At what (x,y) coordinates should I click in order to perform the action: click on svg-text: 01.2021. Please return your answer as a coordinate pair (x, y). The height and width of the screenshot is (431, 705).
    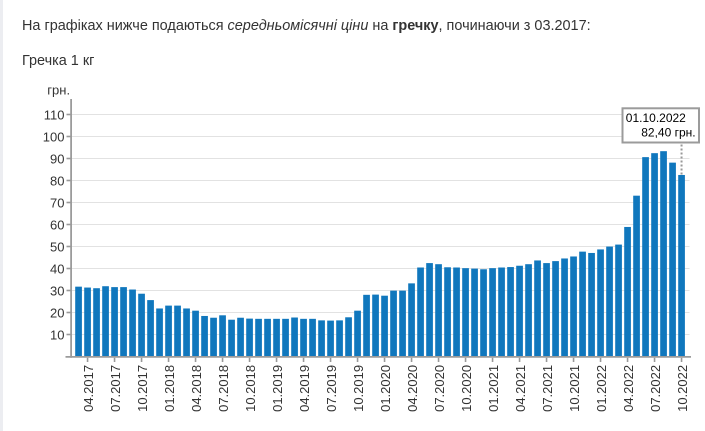
    Looking at the image, I should click on (493, 388).